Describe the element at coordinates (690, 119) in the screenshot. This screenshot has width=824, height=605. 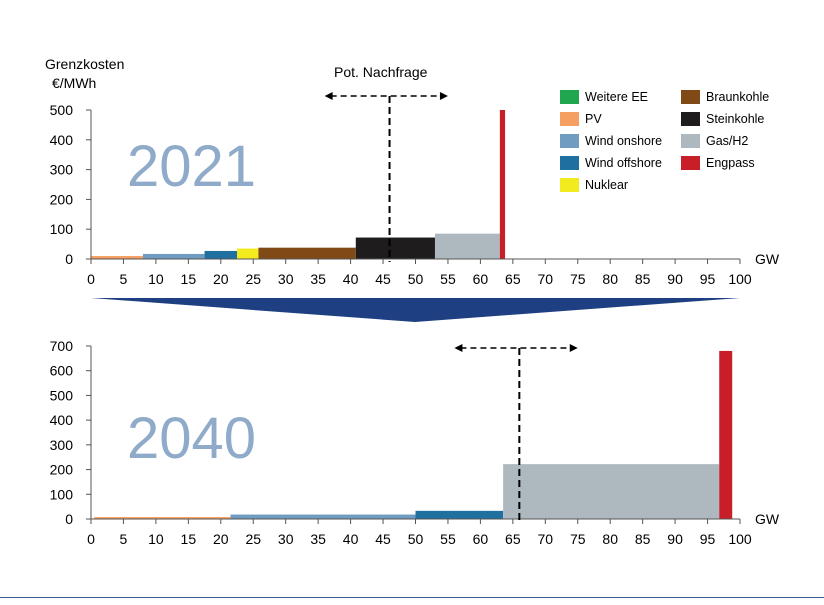
I see `legend-swatch-steinkohle` at that location.